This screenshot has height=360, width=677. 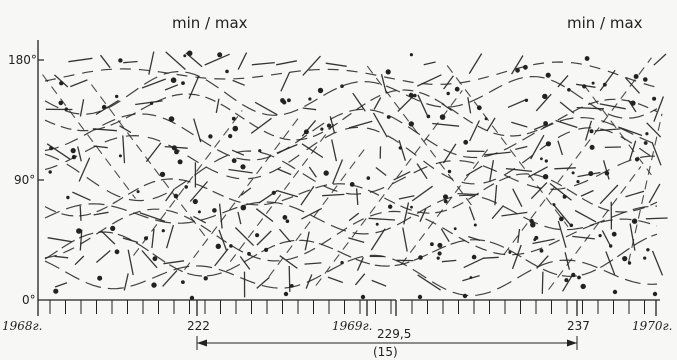 I want to click on y-tick-label-180: 180°, so click(x=22, y=60).